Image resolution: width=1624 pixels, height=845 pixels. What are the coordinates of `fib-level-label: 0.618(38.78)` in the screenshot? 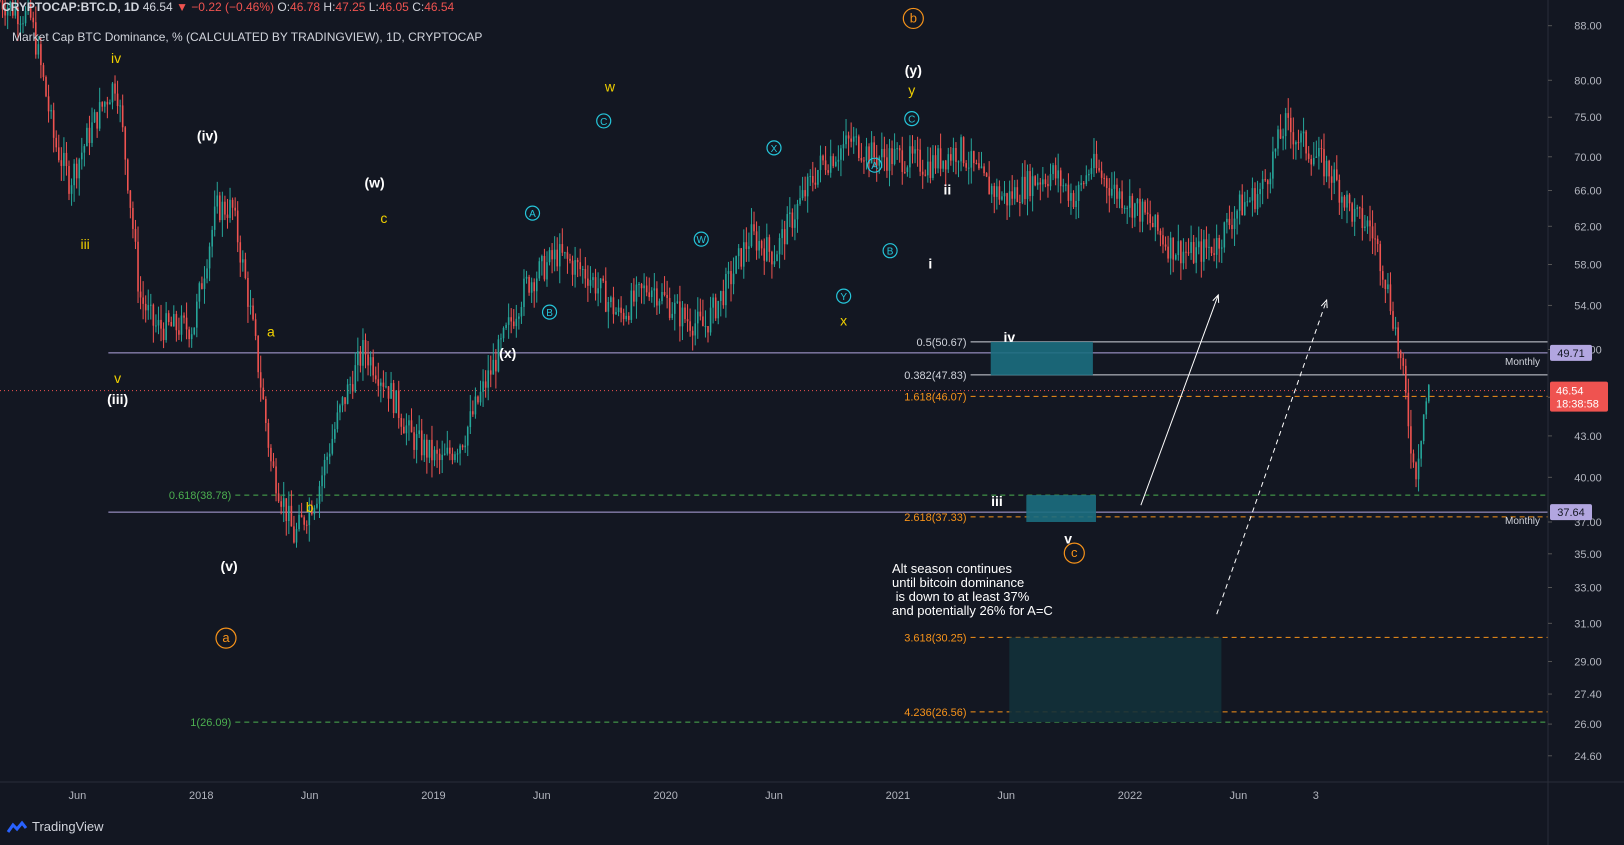 It's located at (200, 496).